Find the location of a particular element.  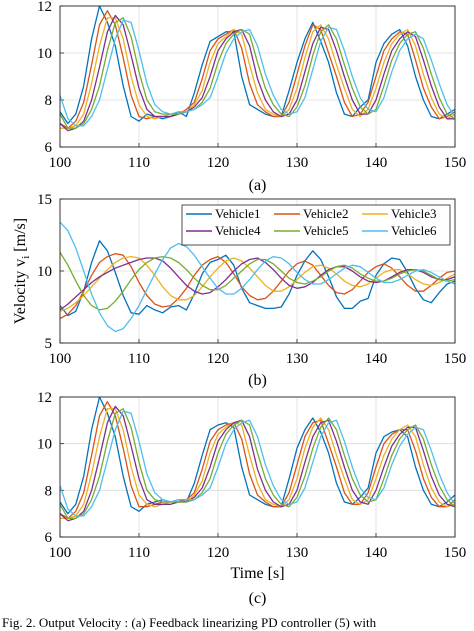

legend-item: Vehicle1 is located at coordinates (223, 213).